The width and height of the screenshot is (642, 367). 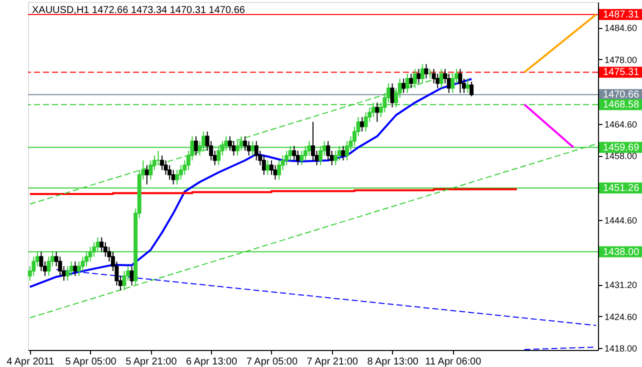 I want to click on ref-line-label: 1468.58, so click(x=621, y=105).